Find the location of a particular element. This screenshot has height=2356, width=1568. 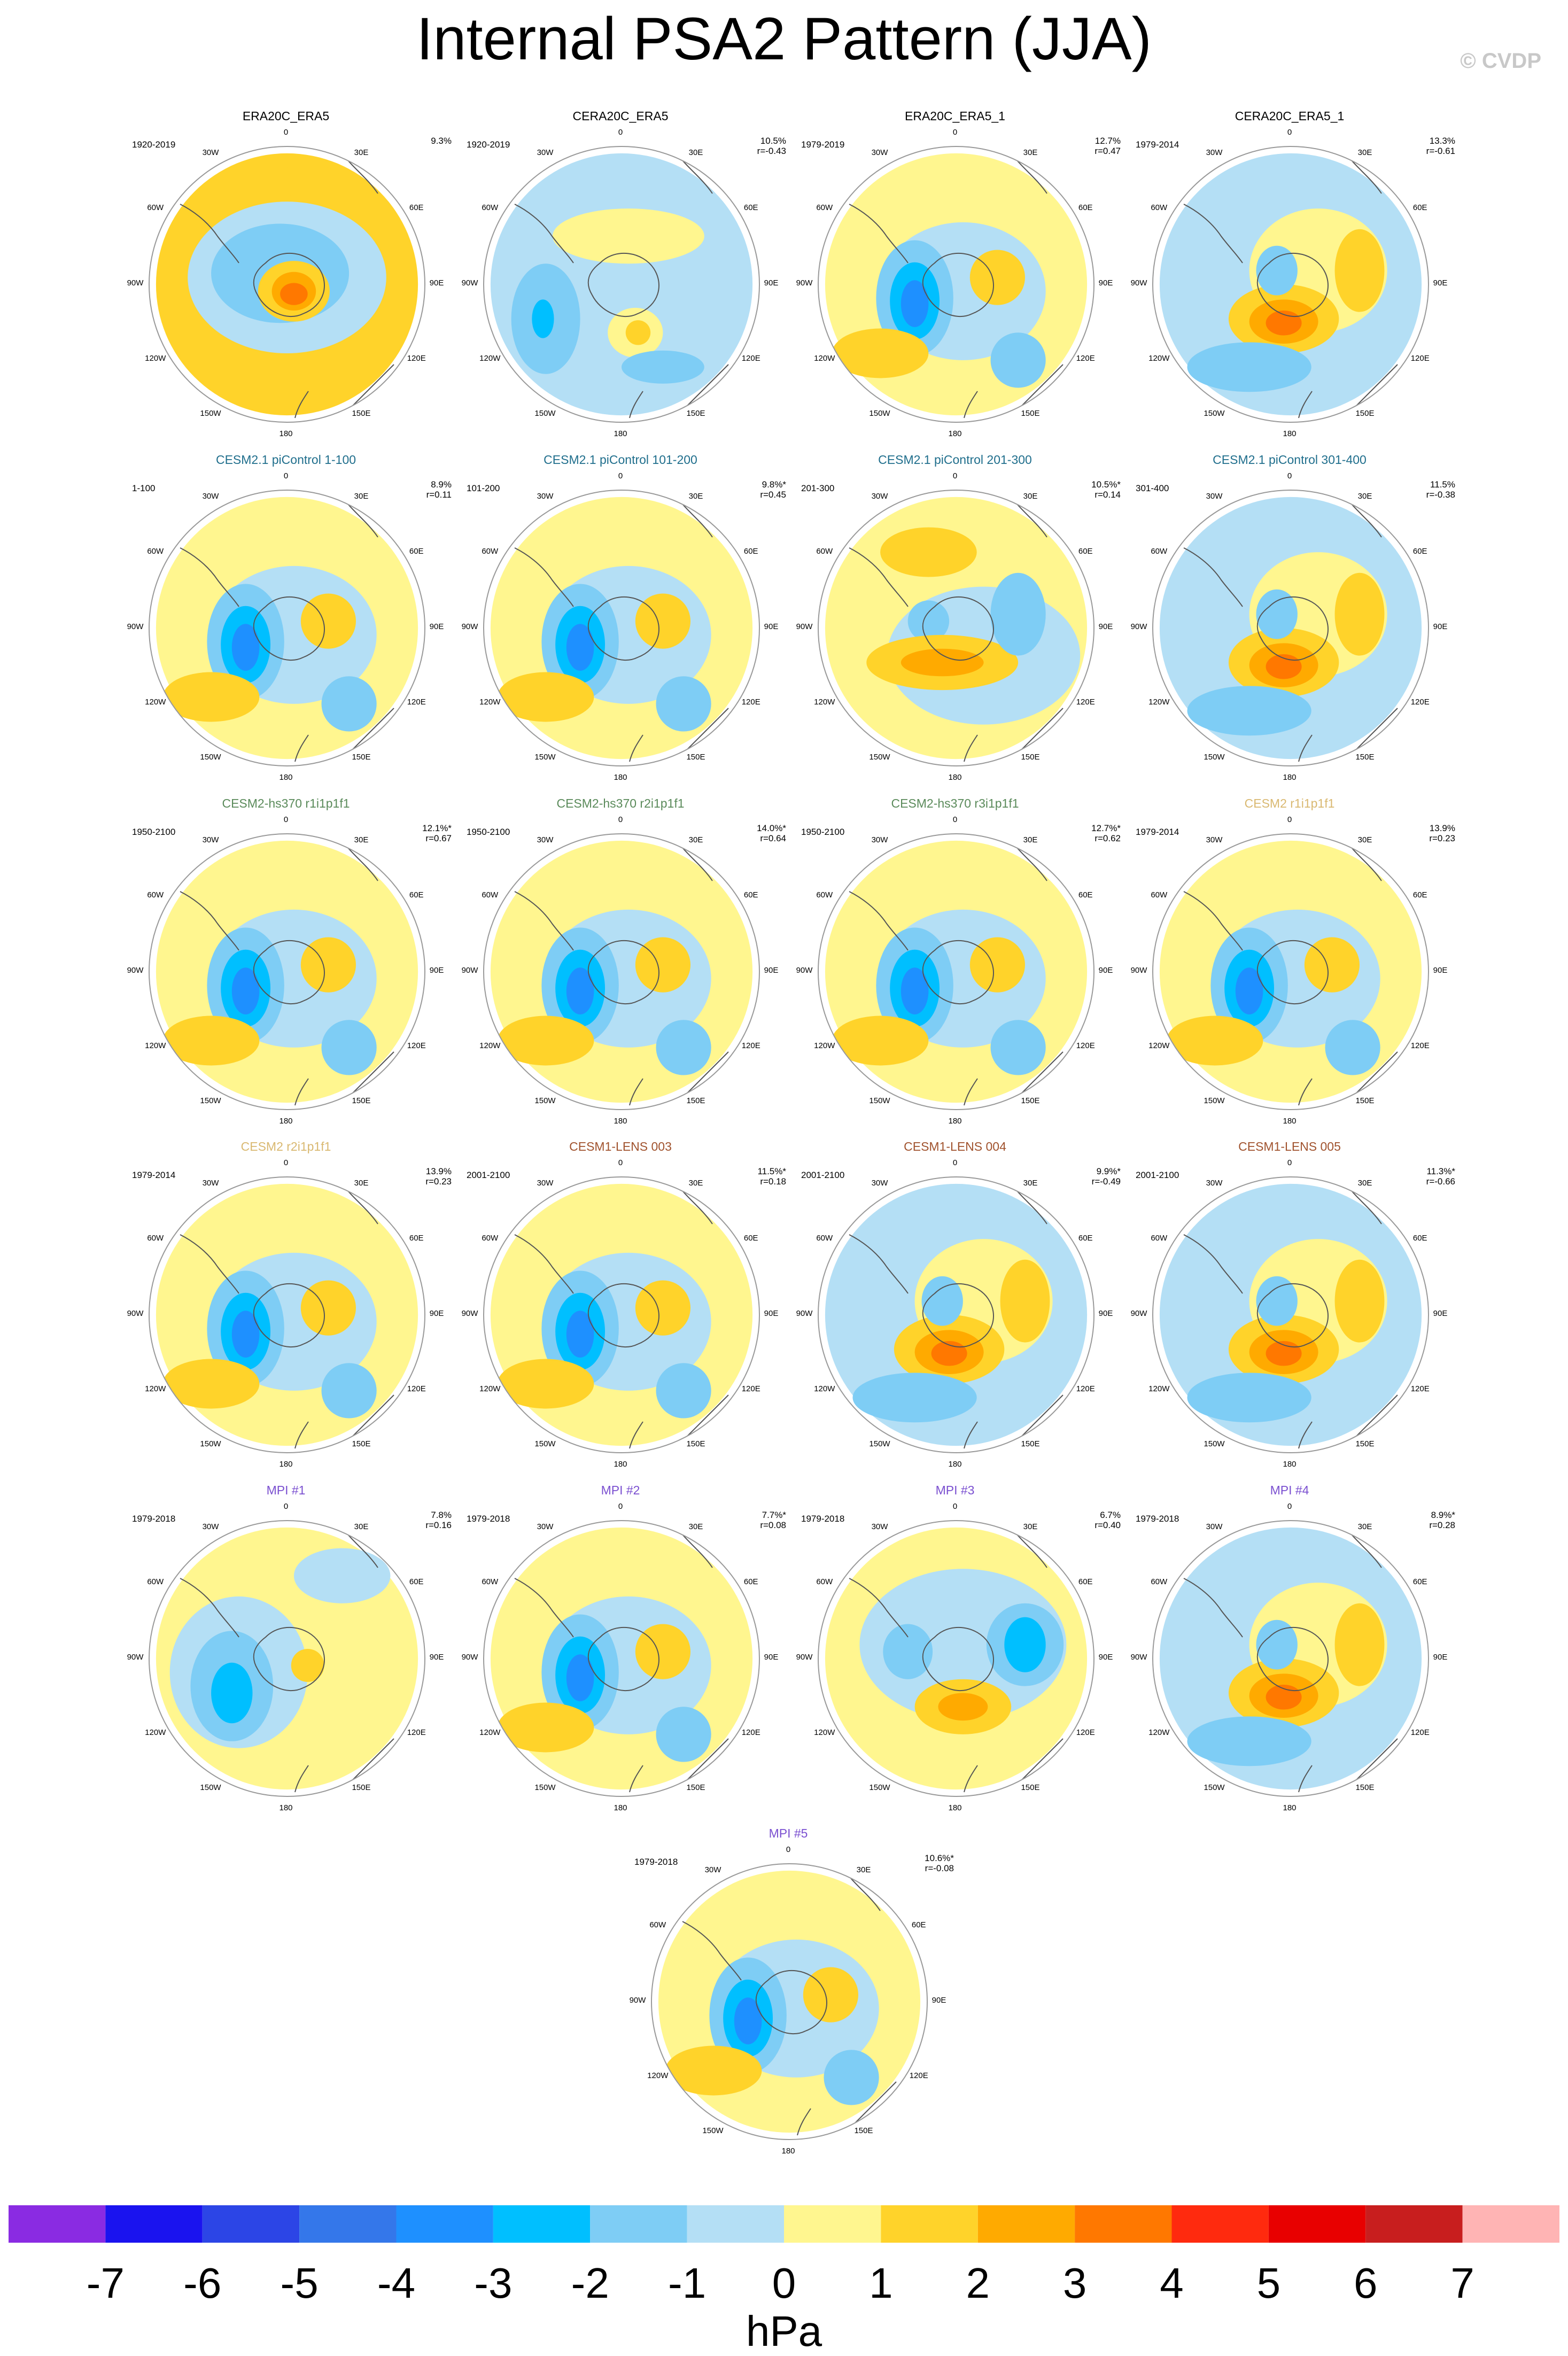

panel-corr: r=0.62 is located at coordinates (1108, 838).